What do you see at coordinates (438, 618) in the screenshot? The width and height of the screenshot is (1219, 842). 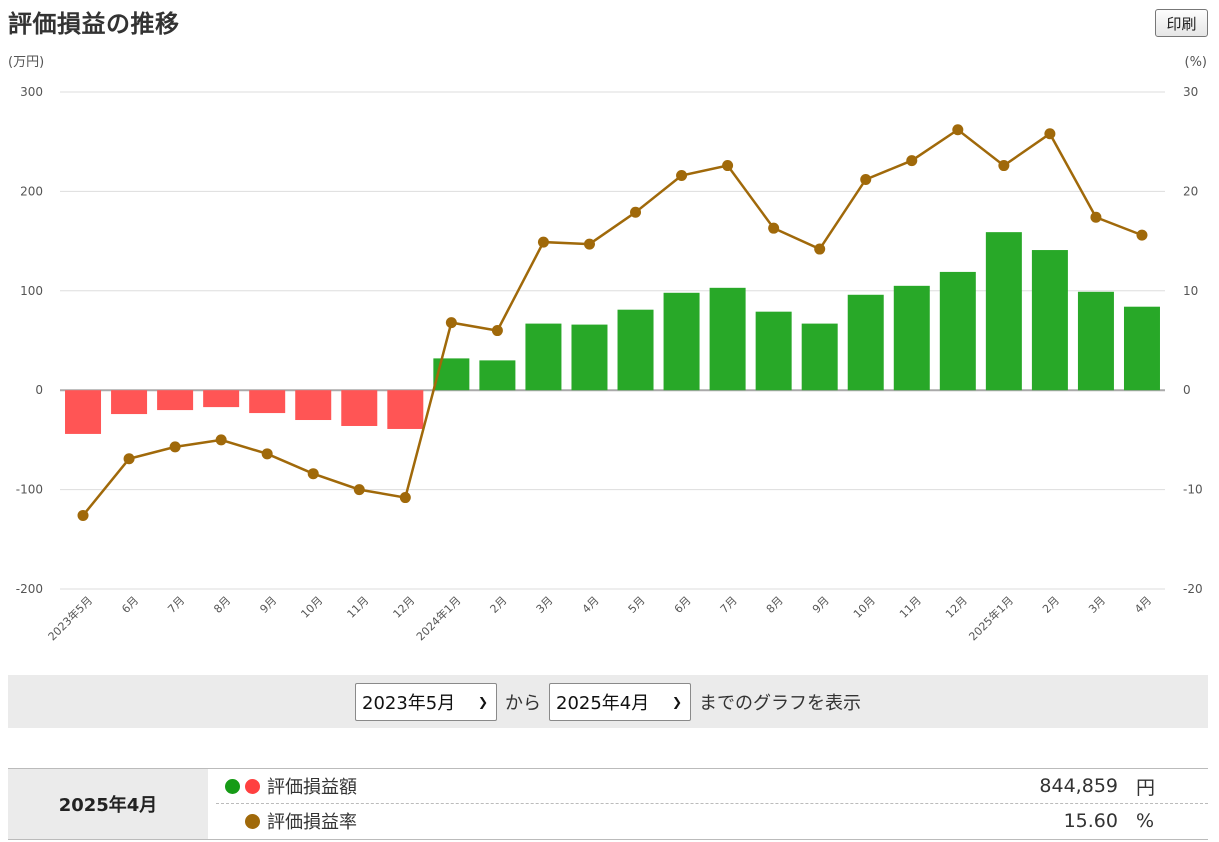 I see `x-tick-label: 2024年1月` at bounding box center [438, 618].